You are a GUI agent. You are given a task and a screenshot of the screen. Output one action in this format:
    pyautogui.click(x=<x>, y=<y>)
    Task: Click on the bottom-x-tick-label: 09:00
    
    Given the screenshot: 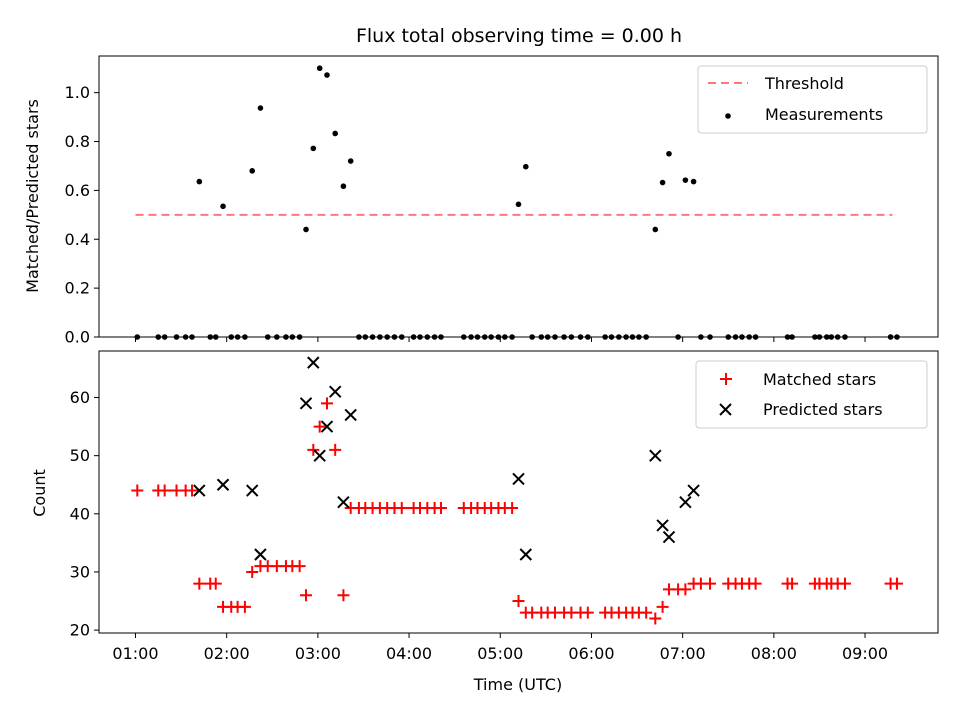 What is the action you would take?
    pyautogui.click(x=865, y=653)
    